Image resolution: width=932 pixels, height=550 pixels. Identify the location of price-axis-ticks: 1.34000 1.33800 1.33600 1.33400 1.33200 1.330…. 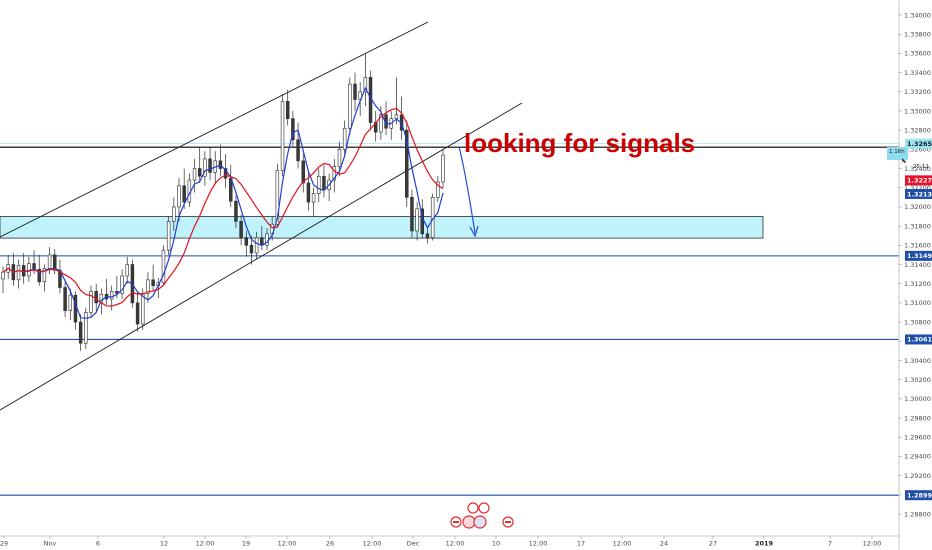
(915, 264).